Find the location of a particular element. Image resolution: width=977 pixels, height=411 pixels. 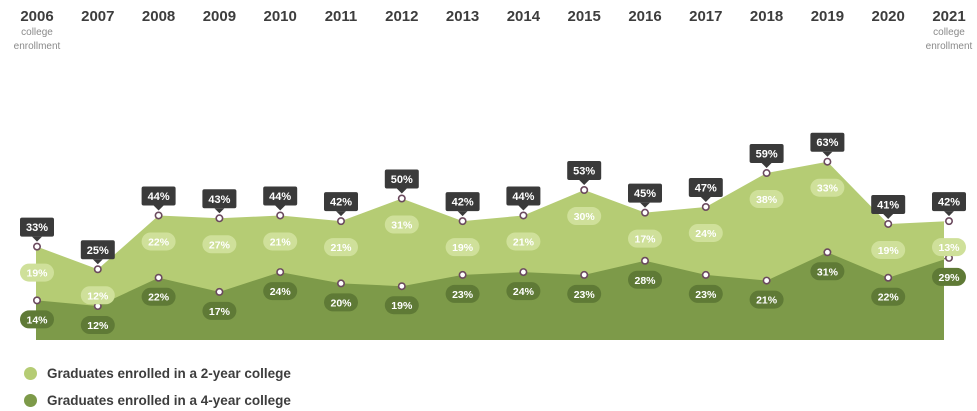

total-label-2010: 44% is located at coordinates (280, 197).